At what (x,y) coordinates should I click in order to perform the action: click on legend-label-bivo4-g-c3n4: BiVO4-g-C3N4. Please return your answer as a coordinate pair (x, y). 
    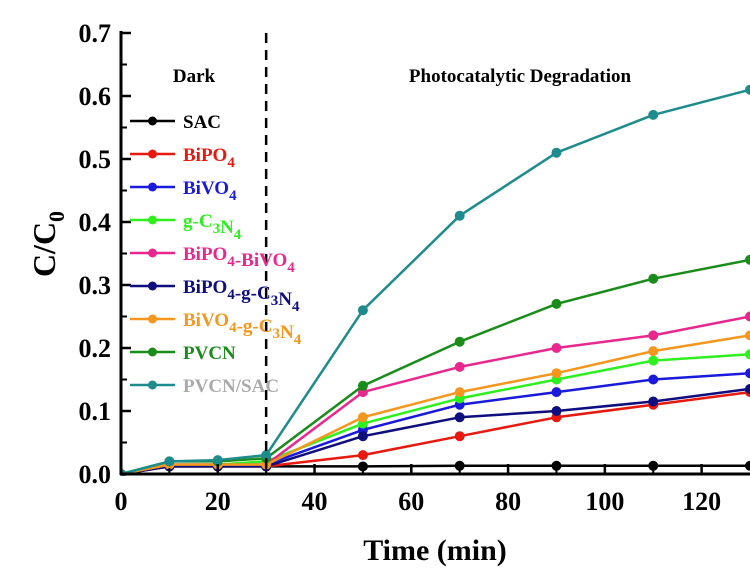
    Looking at the image, I should click on (242, 329).